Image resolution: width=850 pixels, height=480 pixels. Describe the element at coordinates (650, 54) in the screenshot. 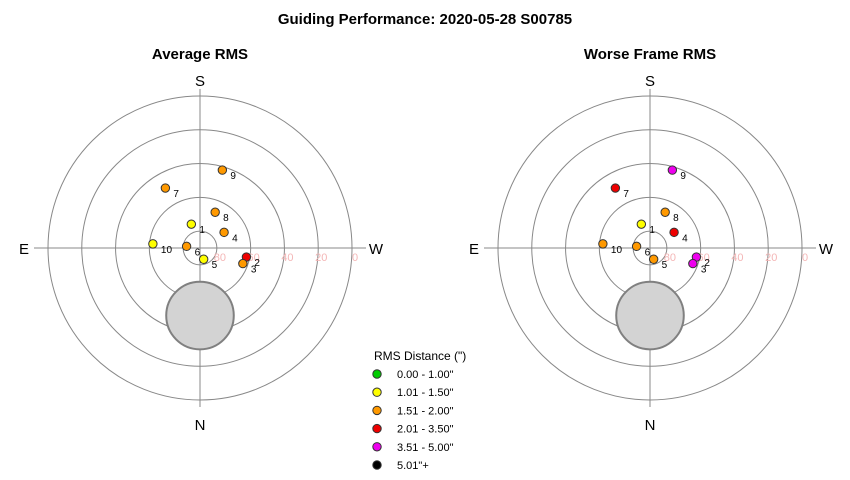

I see `panel-title: Worse Frame RMS` at that location.